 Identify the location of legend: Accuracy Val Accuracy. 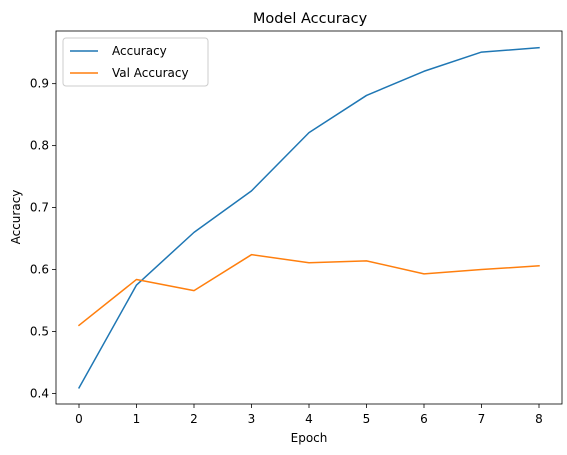
(135, 62).